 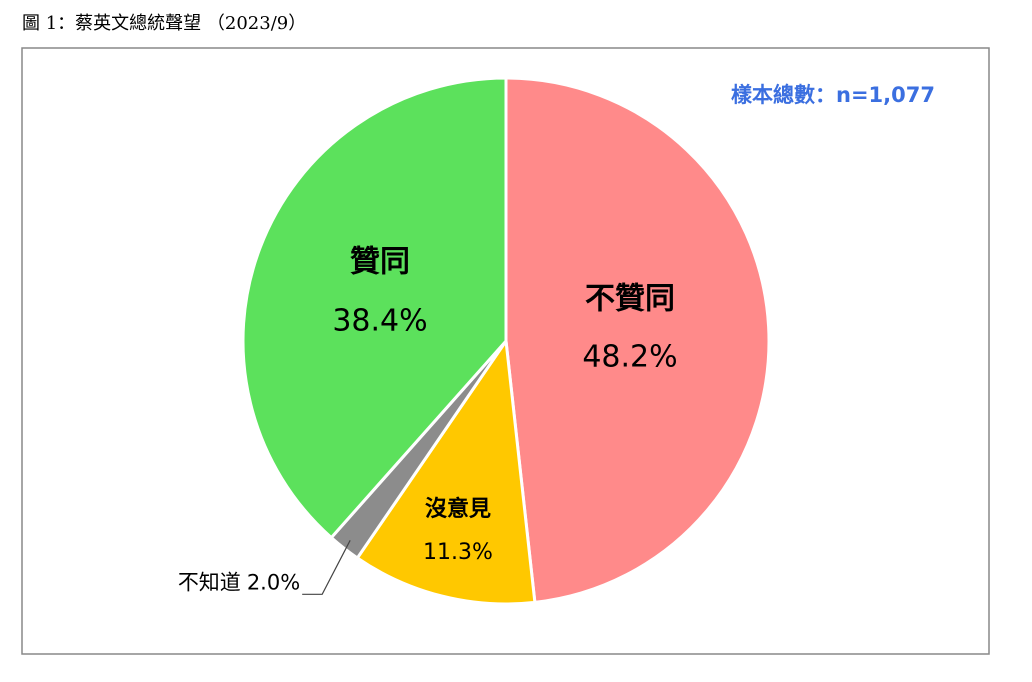 What do you see at coordinates (326, 567) in the screenshot?
I see `leader-line` at bounding box center [326, 567].